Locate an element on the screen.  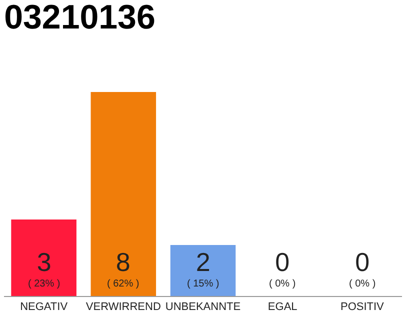
x-tick-label: EGAL is located at coordinates (283, 307).